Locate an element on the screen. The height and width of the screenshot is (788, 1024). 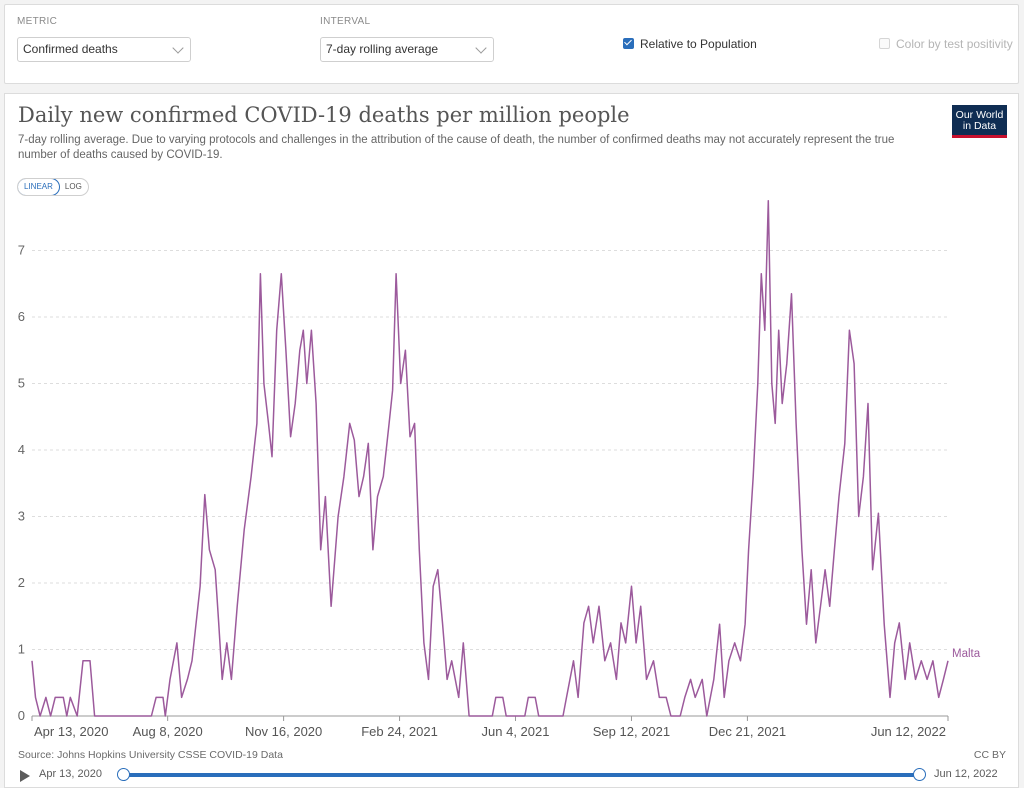
timeline-start-label: Apr 13, 2020 is located at coordinates (70, 774).